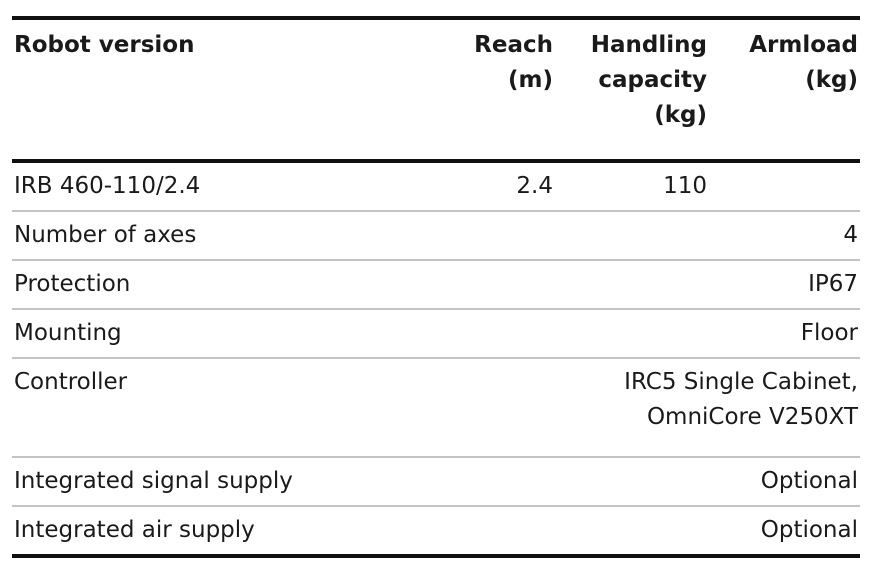 The height and width of the screenshot is (567, 872). Describe the element at coordinates (436, 186) in the screenshot. I see `table-row: IRB 460-110/2.4 2.4 110` at that location.